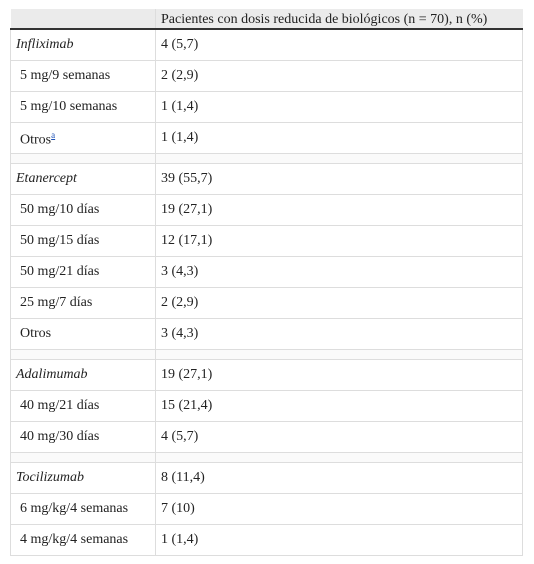 The height and width of the screenshot is (564, 534). I want to click on dose-row: 40 mg/21 días 15 (21,4), so click(266, 406).